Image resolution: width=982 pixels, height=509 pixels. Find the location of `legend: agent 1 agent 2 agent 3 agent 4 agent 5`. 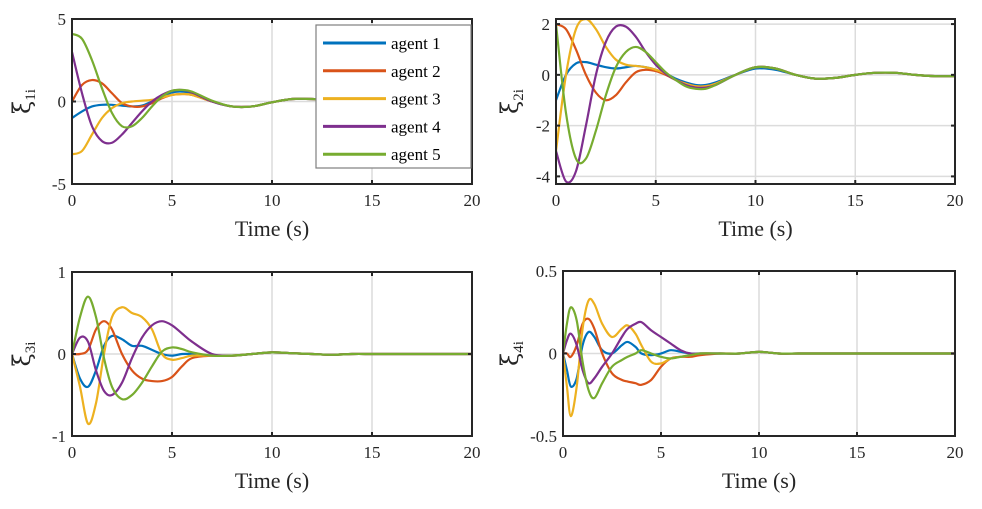

legend: agent 1 agent 2 agent 3 agent 4 agent 5 is located at coordinates (393, 96).